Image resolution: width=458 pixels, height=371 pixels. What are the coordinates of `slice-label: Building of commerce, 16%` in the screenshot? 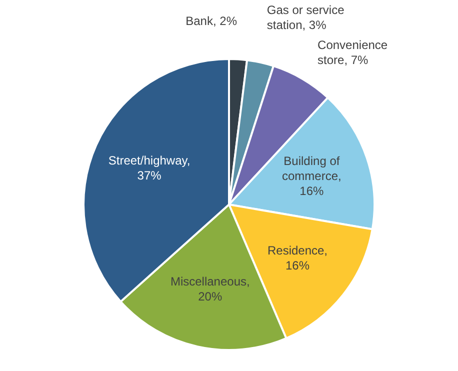 It's located at (312, 176).